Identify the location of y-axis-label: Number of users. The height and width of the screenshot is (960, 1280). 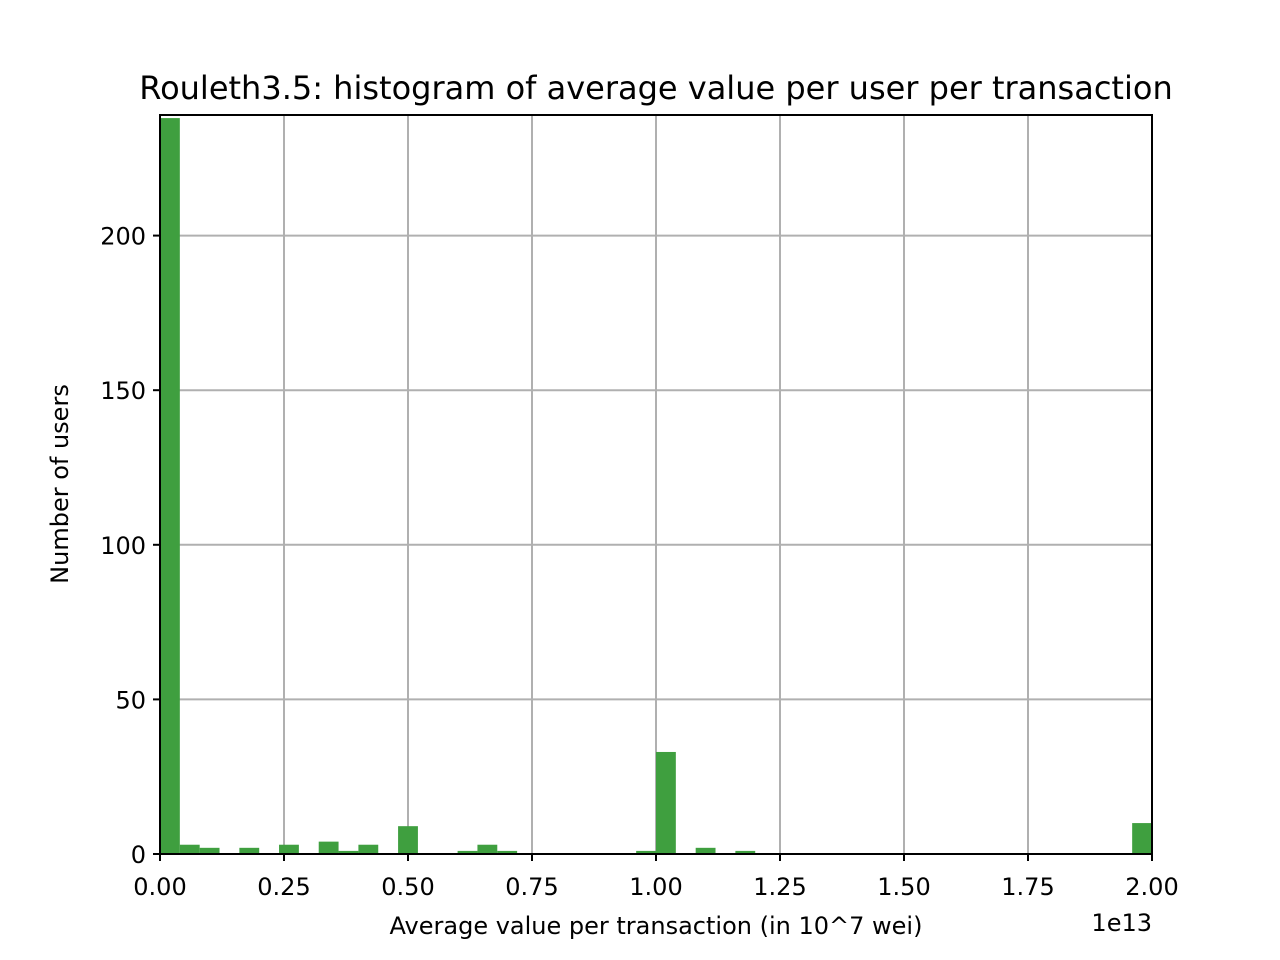
(60, 484).